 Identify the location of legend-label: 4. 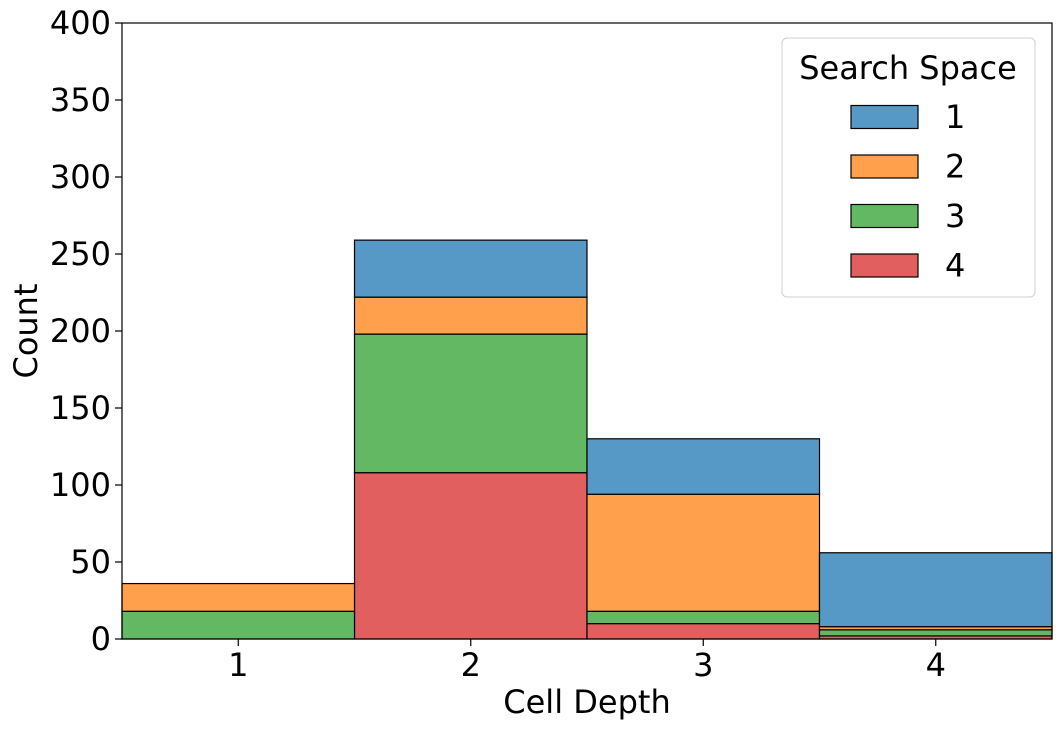
(955, 266).